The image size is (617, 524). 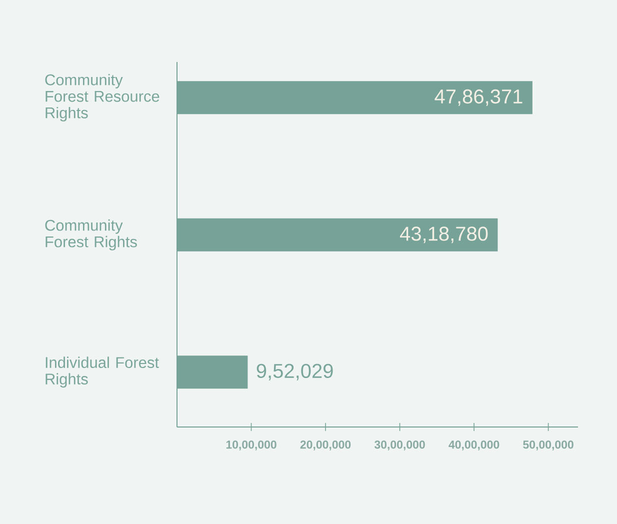 I want to click on data-label: 47,86,371, so click(x=478, y=97).